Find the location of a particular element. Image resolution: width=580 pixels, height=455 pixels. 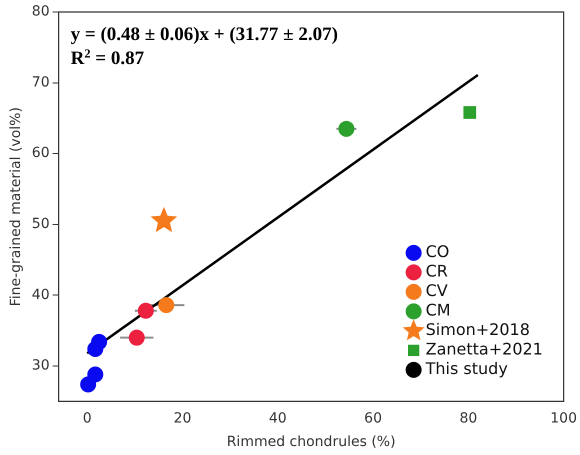

x-tick-label: 100 is located at coordinates (564, 418).